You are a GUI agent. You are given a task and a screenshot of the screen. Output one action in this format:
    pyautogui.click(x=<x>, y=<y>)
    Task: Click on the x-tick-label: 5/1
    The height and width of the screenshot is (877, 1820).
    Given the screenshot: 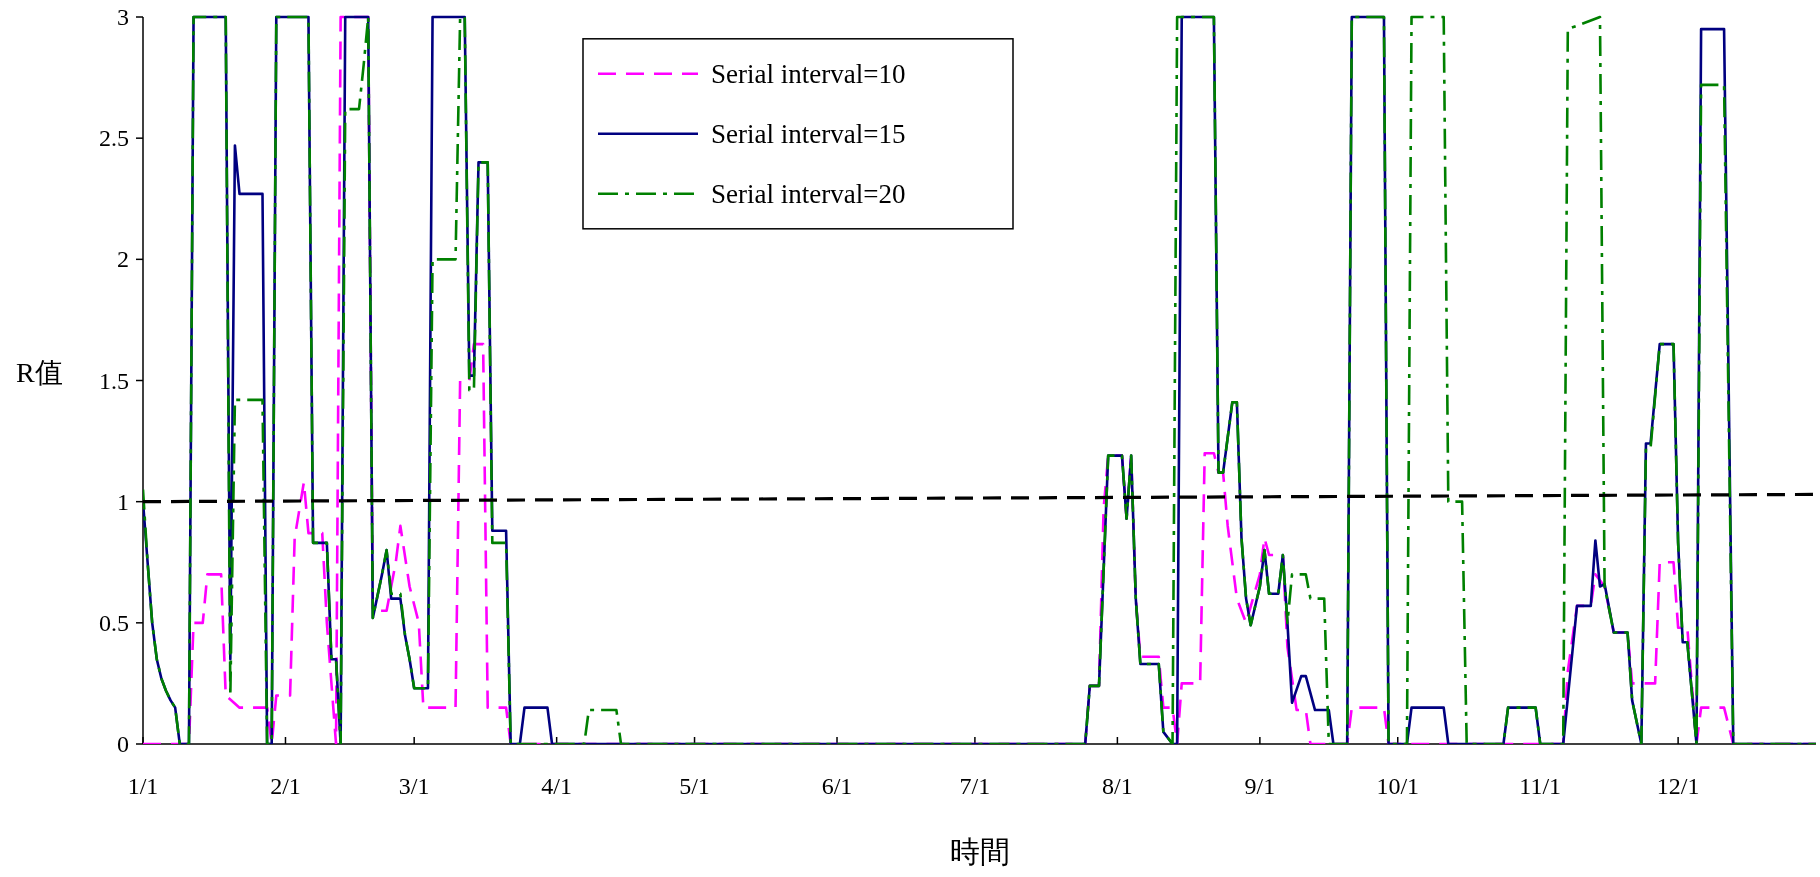 What is the action you would take?
    pyautogui.click(x=694, y=786)
    